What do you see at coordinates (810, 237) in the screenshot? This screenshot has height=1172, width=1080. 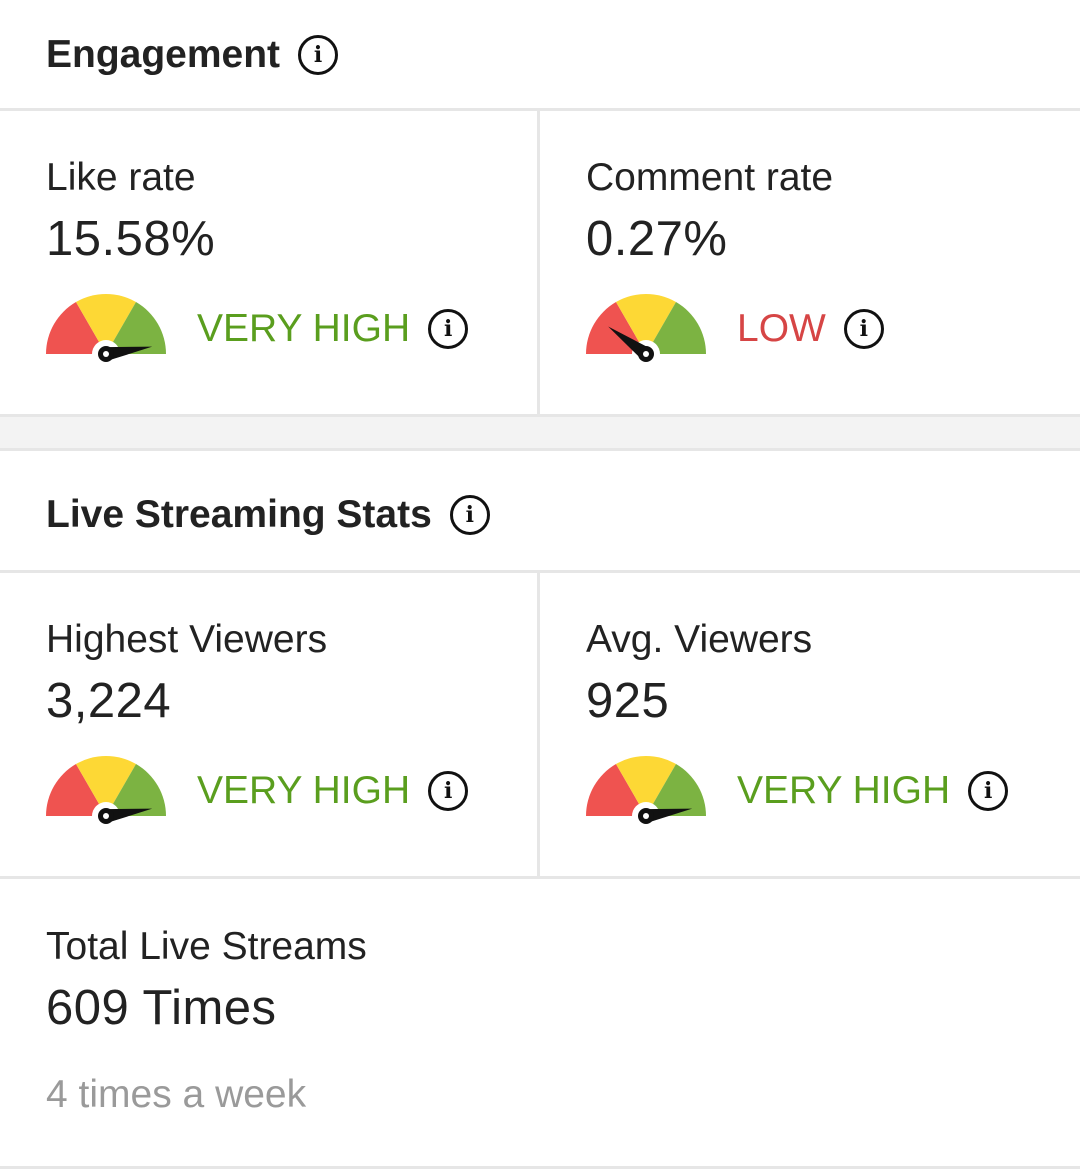 I see `comment-rate-card: Comment rate 0.27% LOW i` at bounding box center [810, 237].